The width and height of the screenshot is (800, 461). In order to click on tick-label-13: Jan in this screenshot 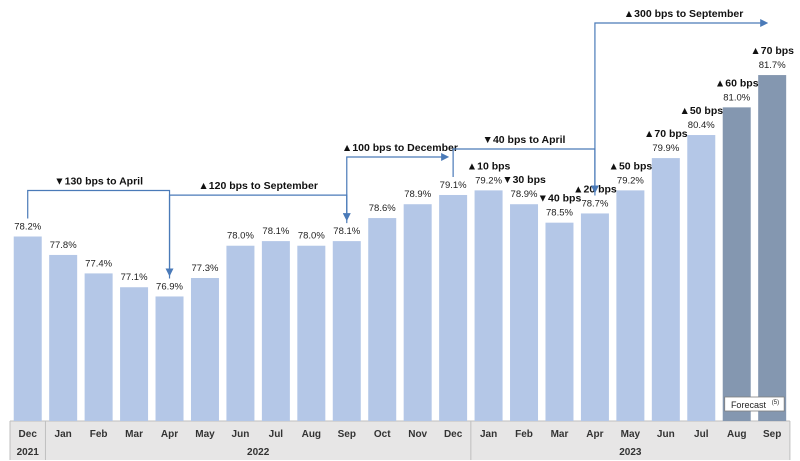, I will do `click(488, 434)`.